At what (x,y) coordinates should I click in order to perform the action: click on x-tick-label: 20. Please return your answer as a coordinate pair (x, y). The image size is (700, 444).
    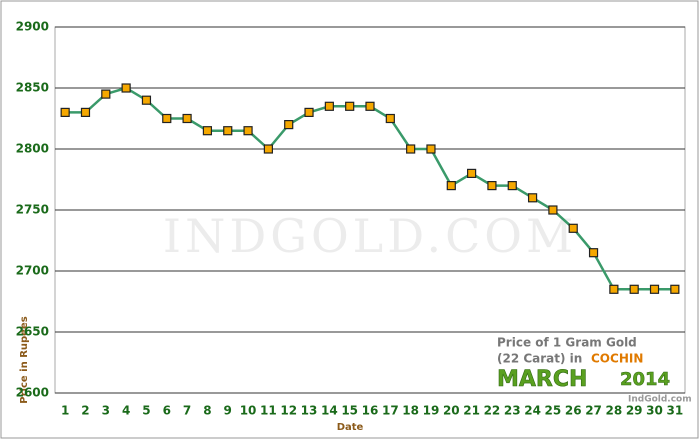
    Looking at the image, I should click on (451, 411).